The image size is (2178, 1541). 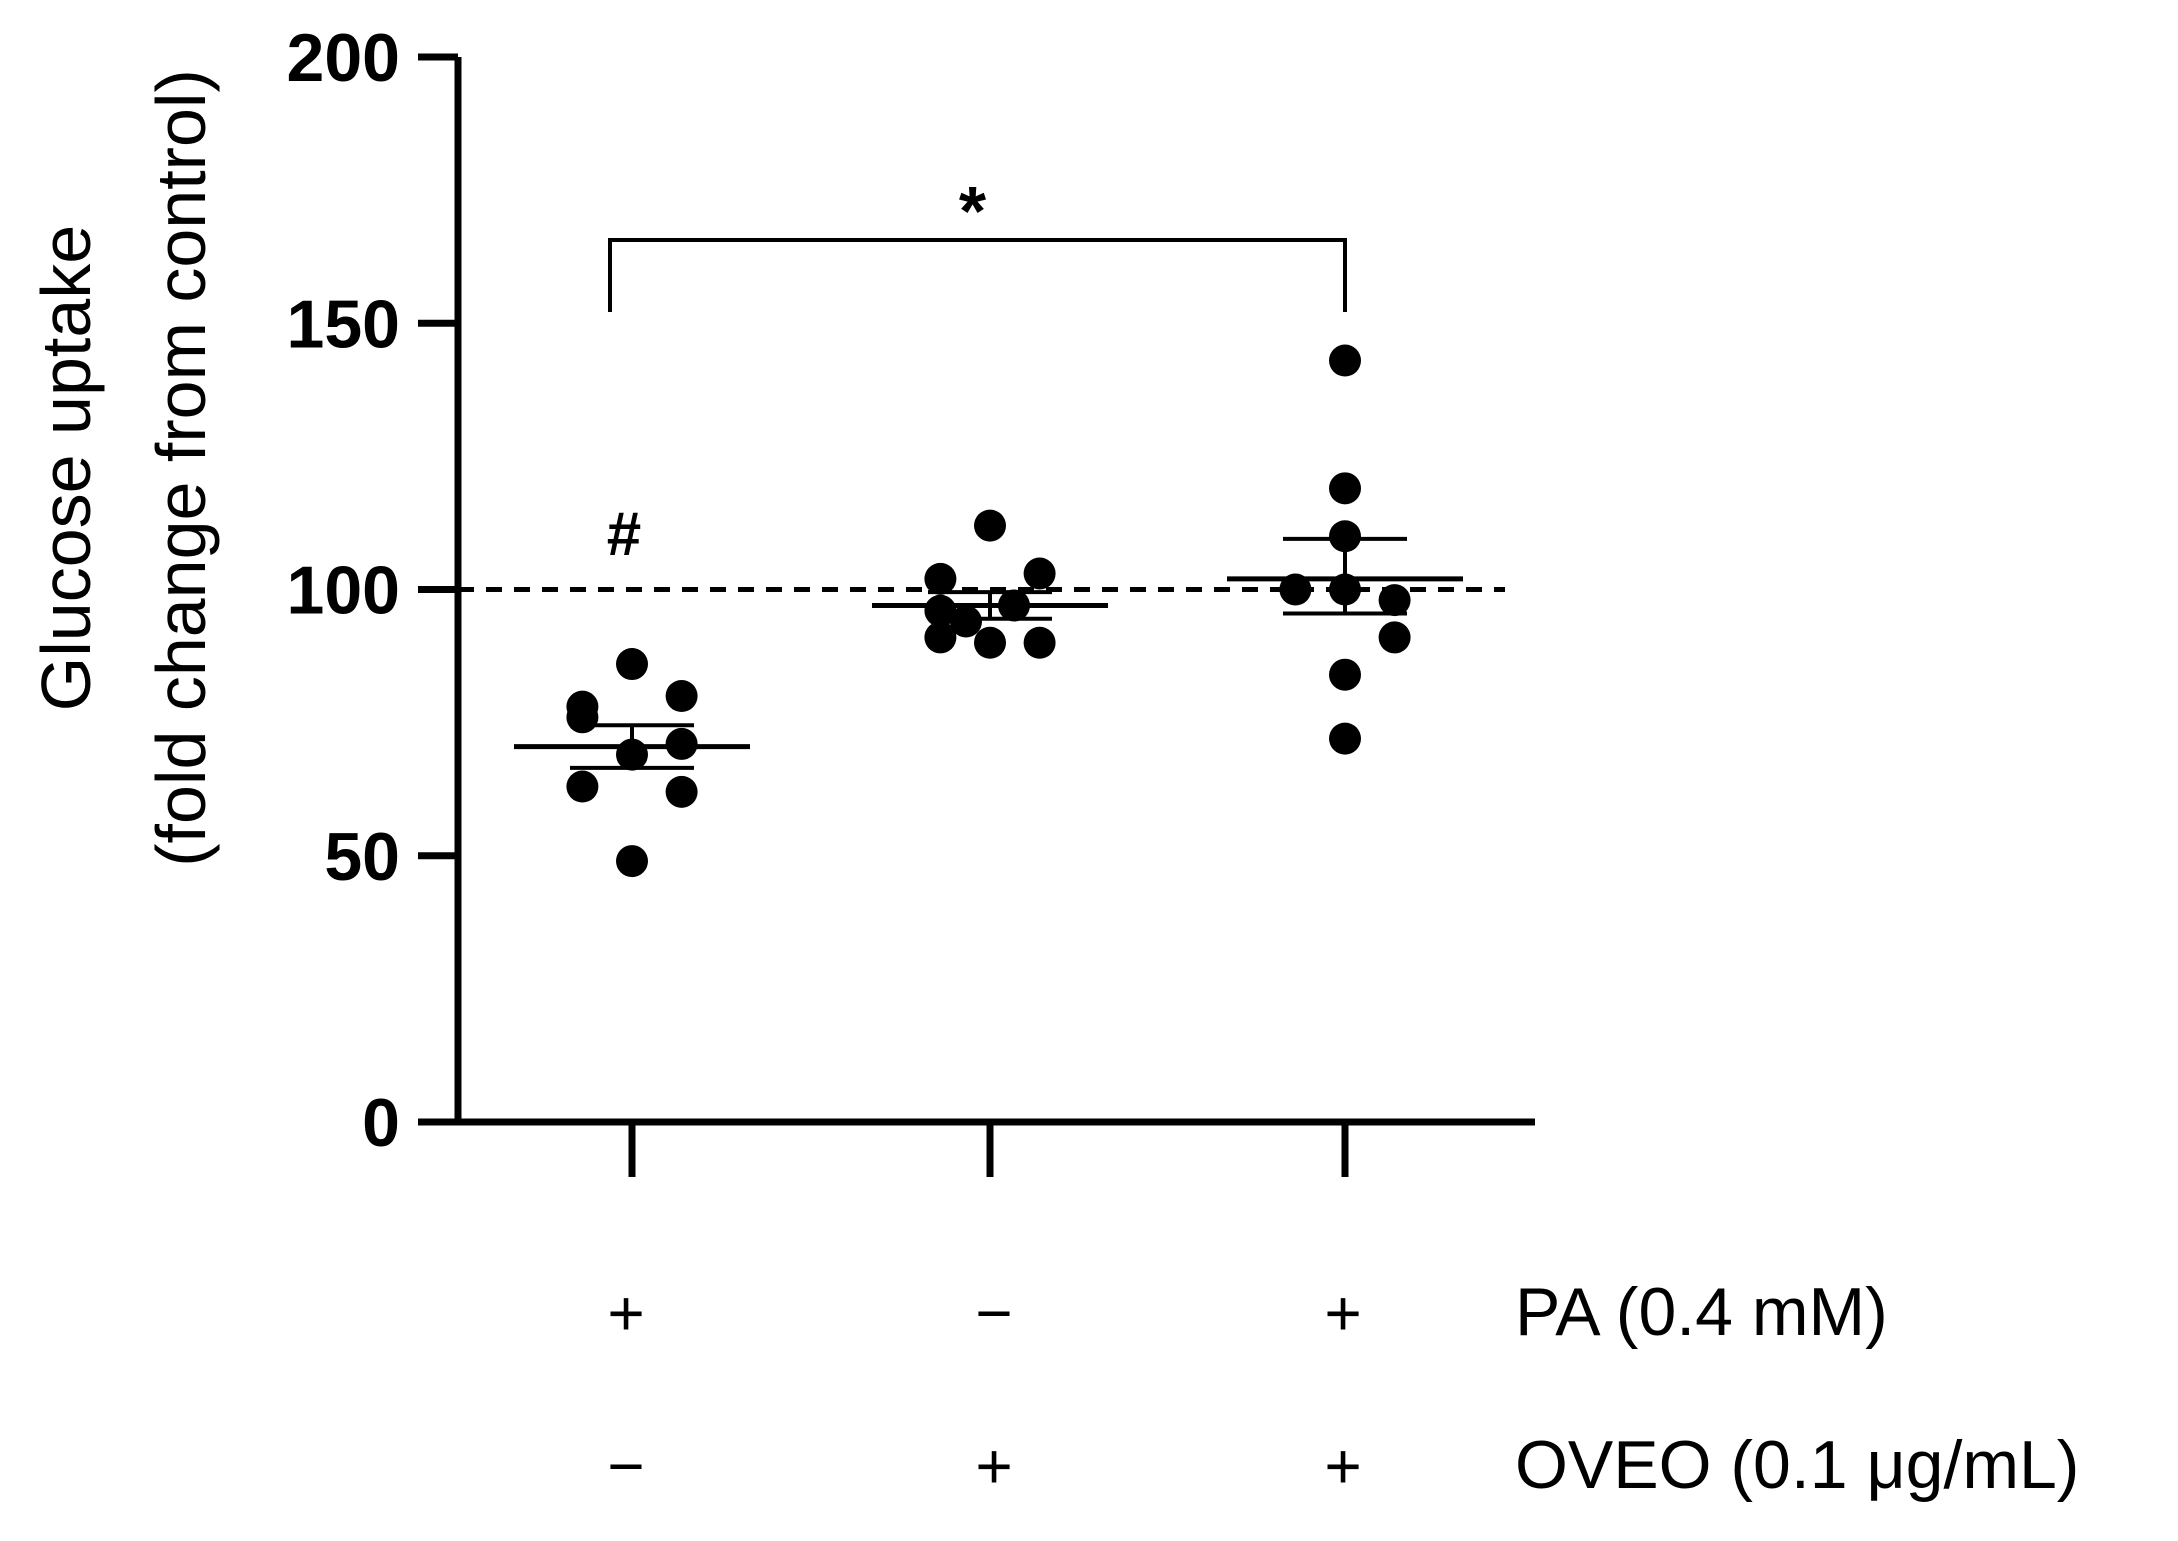 What do you see at coordinates (343, 324) in the screenshot?
I see `y-tick-label-150: 150` at bounding box center [343, 324].